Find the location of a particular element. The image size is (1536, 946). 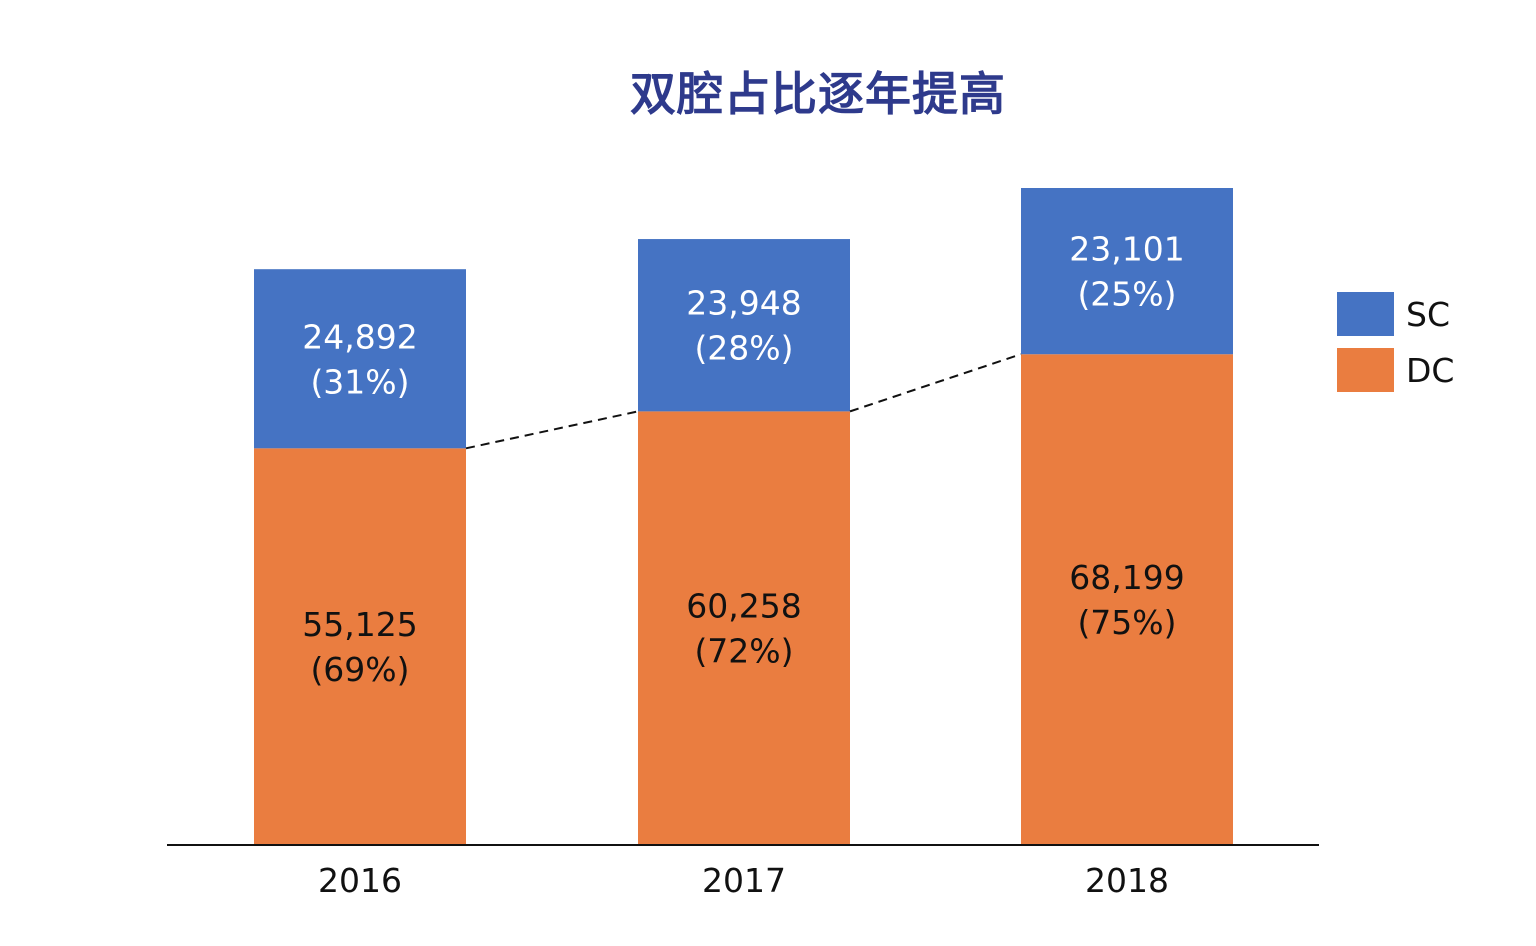

connector-lines is located at coordinates (743, 401).